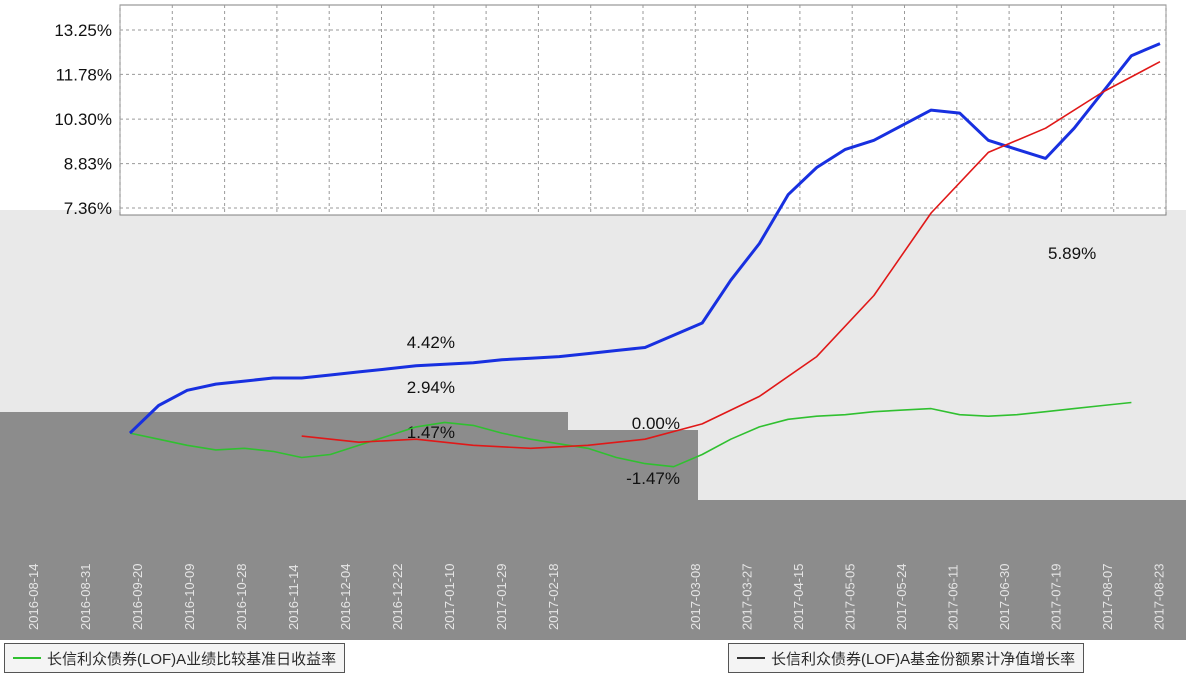  Describe the element at coordinates (653, 478) in the screenshot. I see `y-tick-label: -1.47%` at that location.